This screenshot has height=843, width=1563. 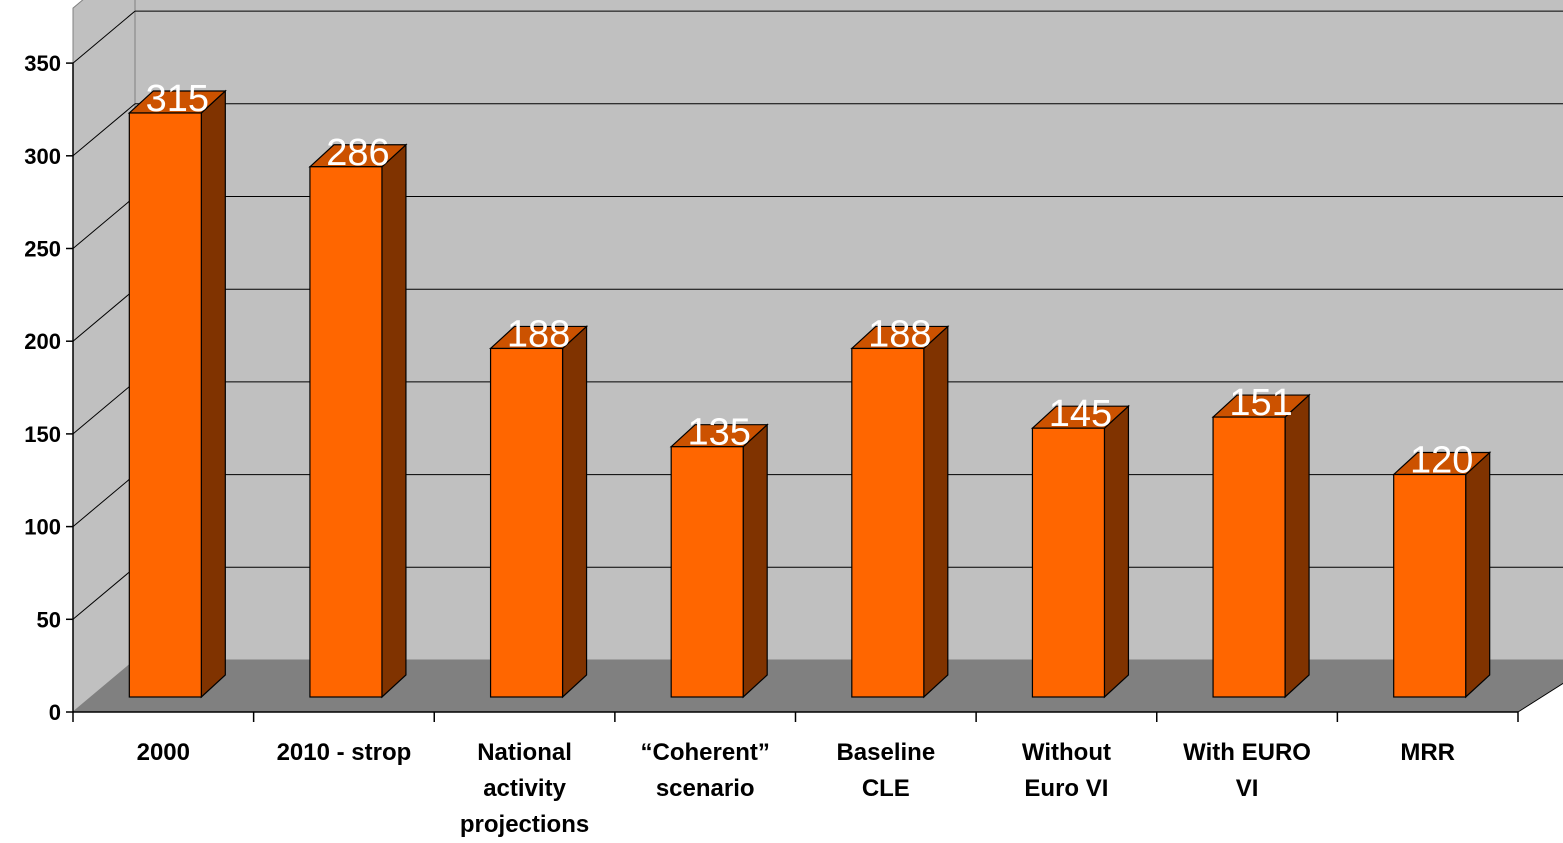 I want to click on data-label: 145, so click(x=1080, y=414).